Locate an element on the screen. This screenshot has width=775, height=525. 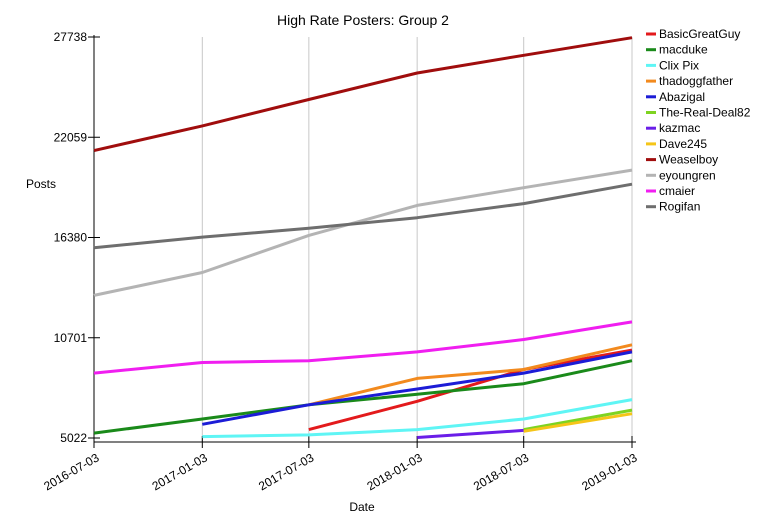
series-line-macduke is located at coordinates (363, 397).